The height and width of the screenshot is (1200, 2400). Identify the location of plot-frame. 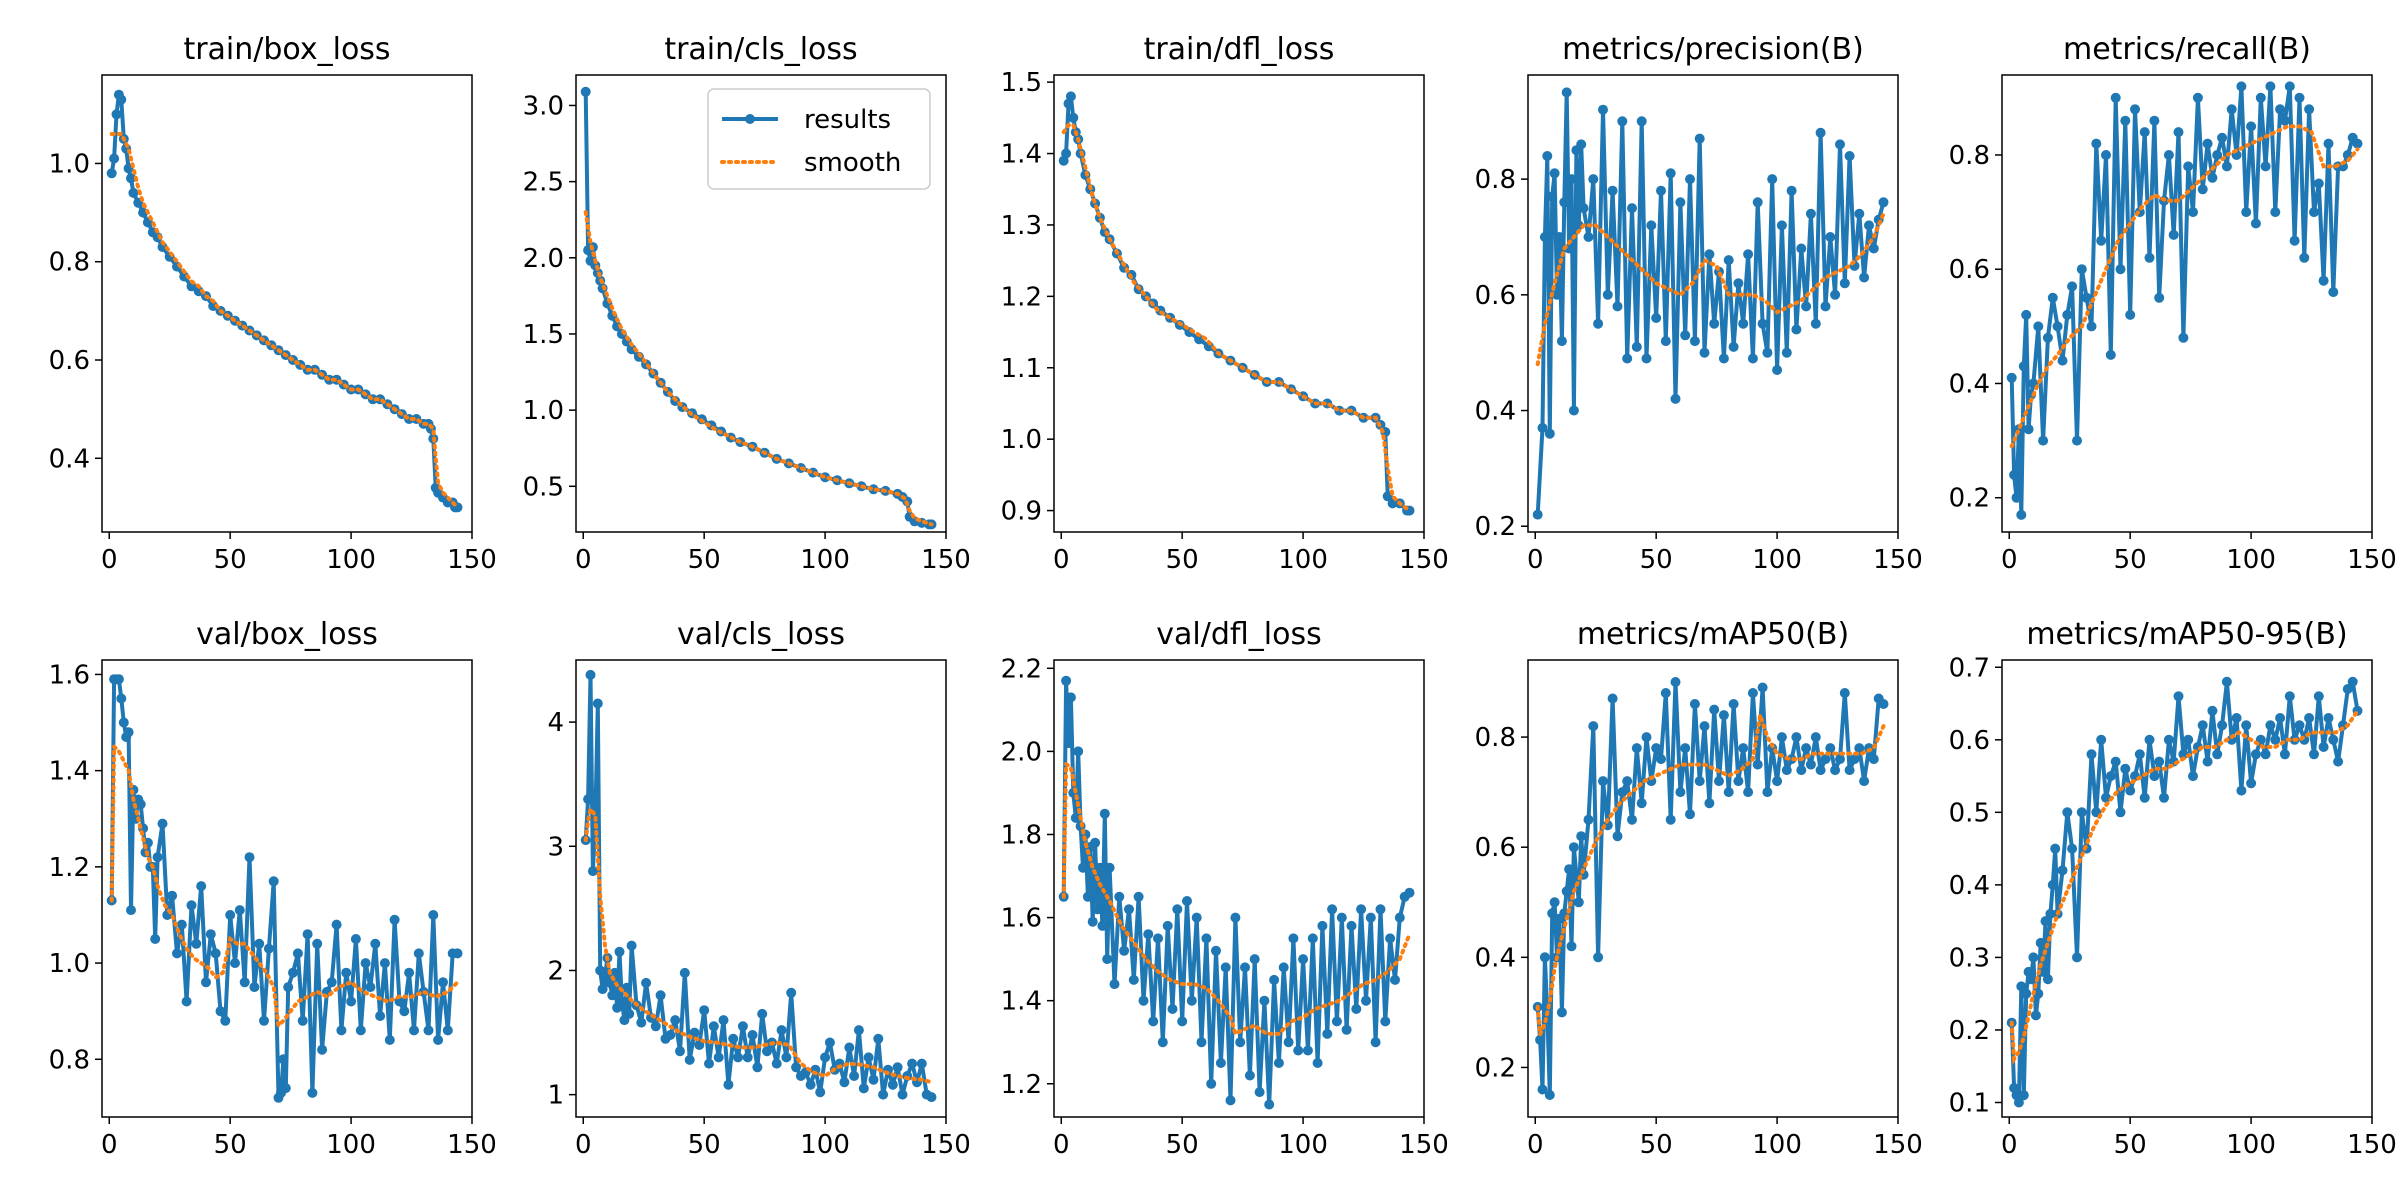
(1239, 303).